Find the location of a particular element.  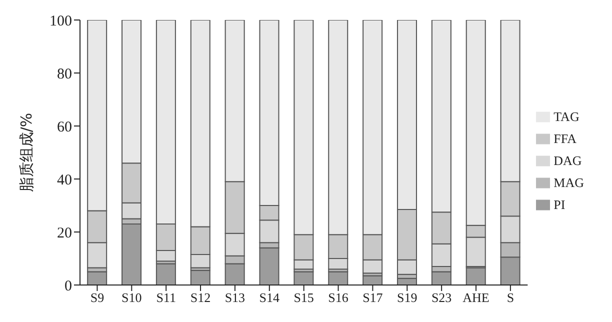

x-tick-label: S13 is located at coordinates (235, 298).